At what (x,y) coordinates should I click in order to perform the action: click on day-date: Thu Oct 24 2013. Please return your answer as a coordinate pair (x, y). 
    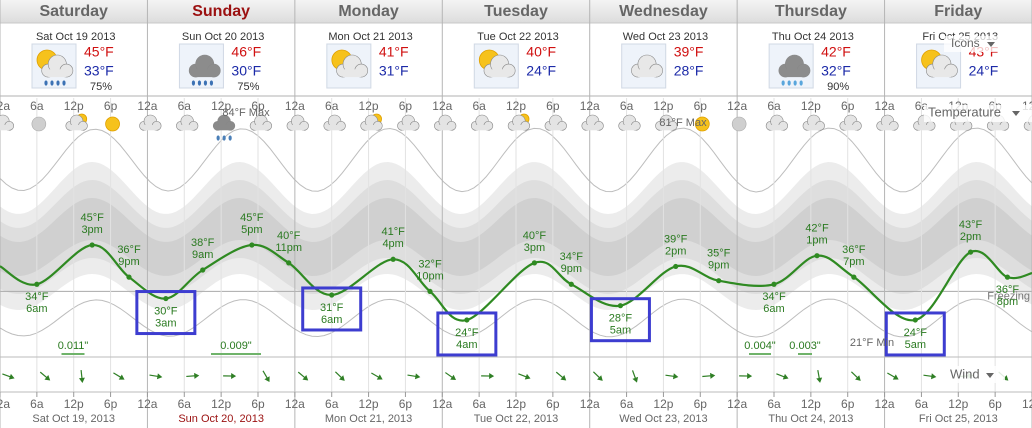
    Looking at the image, I should click on (813, 37).